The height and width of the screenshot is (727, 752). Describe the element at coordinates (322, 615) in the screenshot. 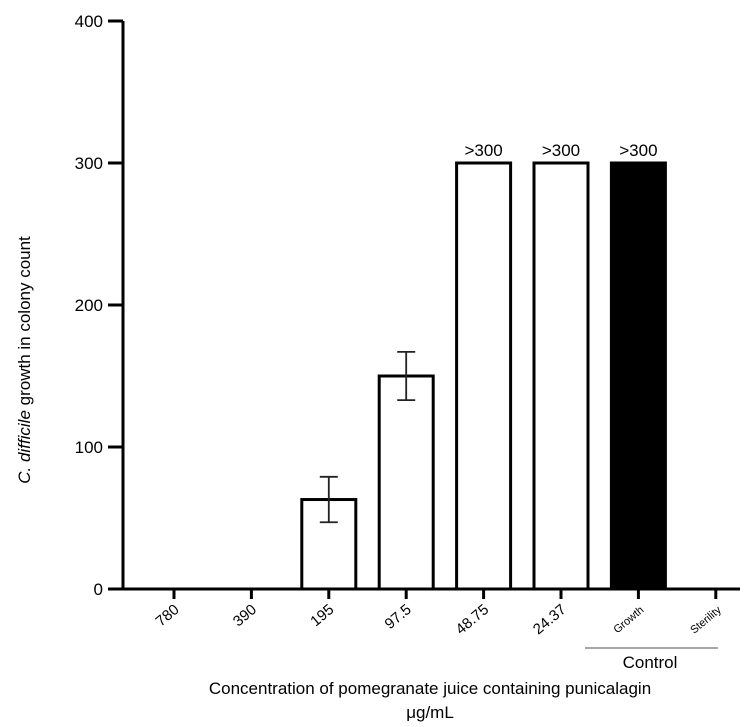

I see `x-tick-label: 195` at that location.